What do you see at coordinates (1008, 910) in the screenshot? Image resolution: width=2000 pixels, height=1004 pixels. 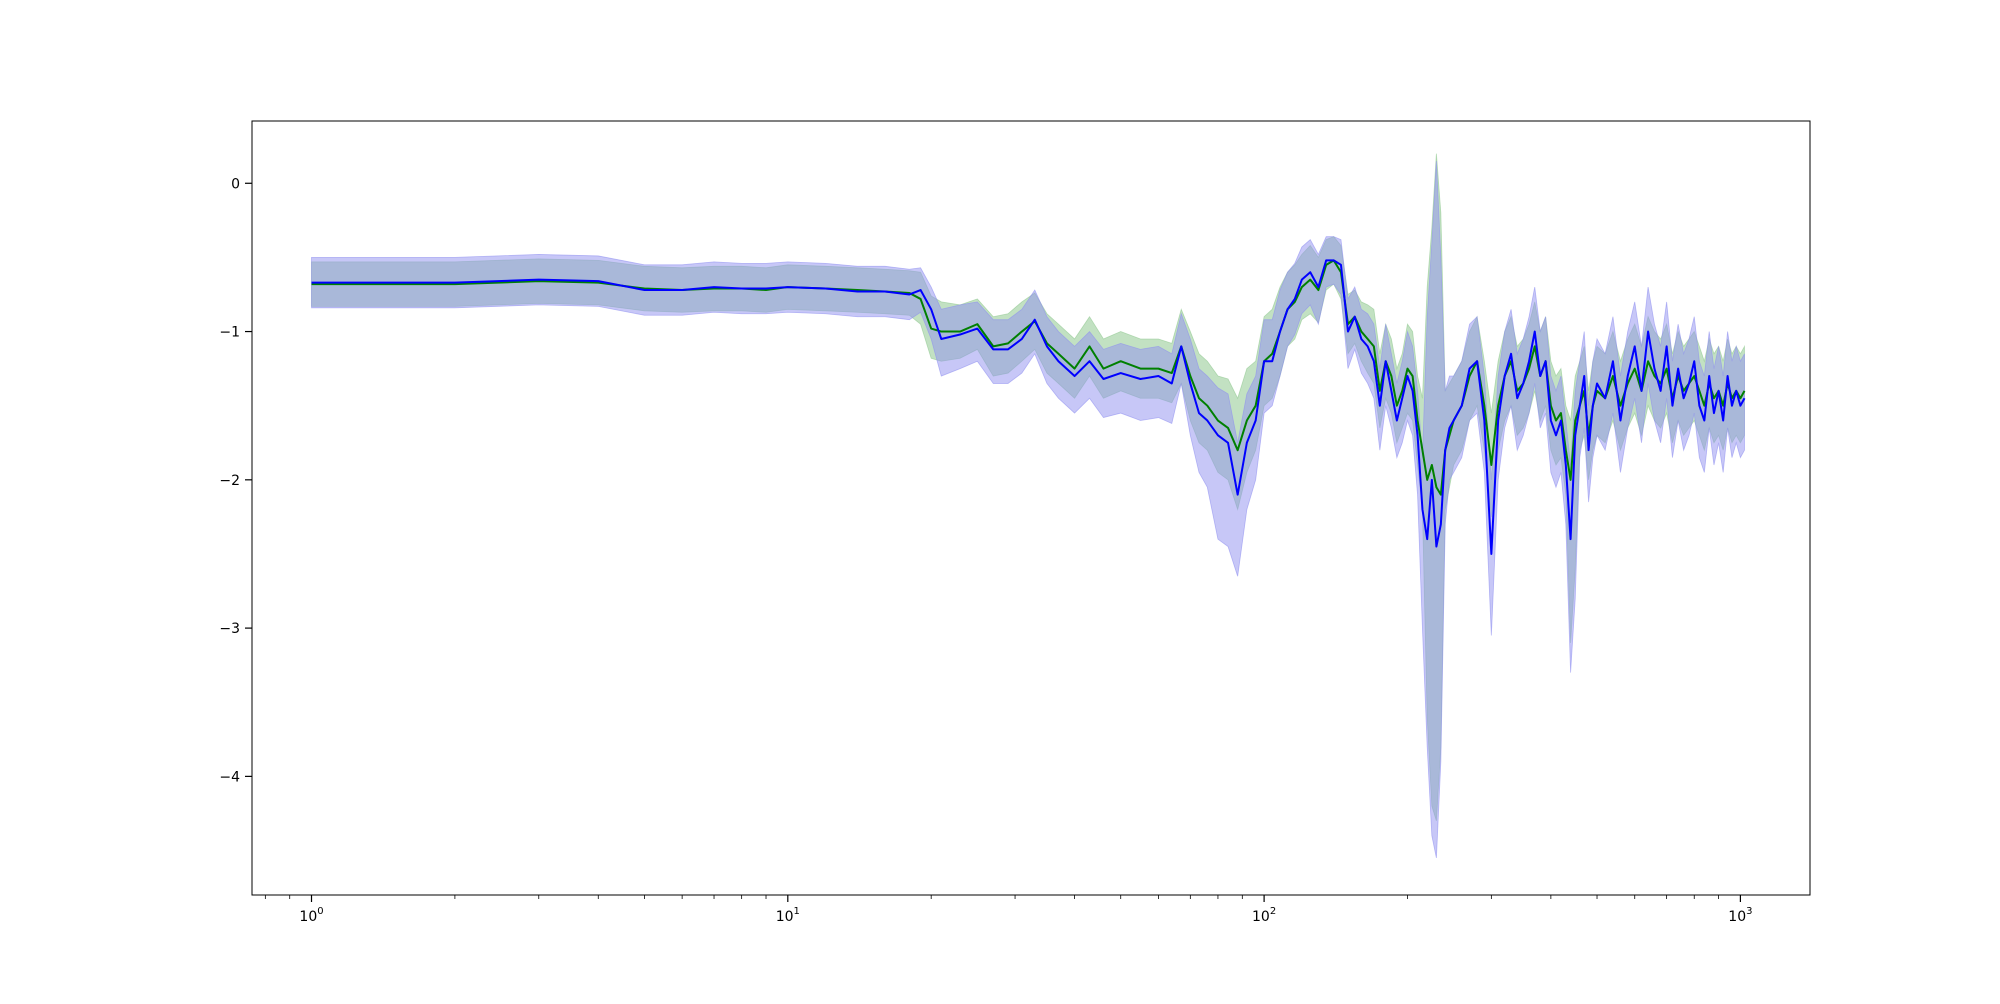 I see `x-axis: 10⁰ 10¹ 10² 10³` at bounding box center [1008, 910].